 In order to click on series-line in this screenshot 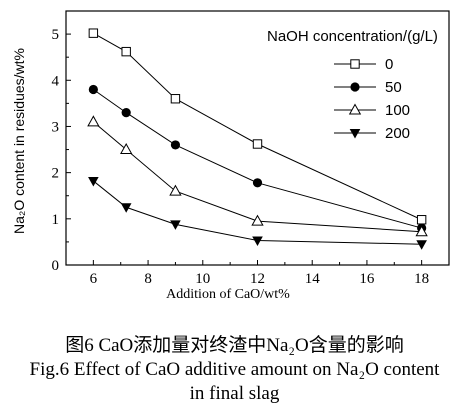, I will do `click(257, 212)`.